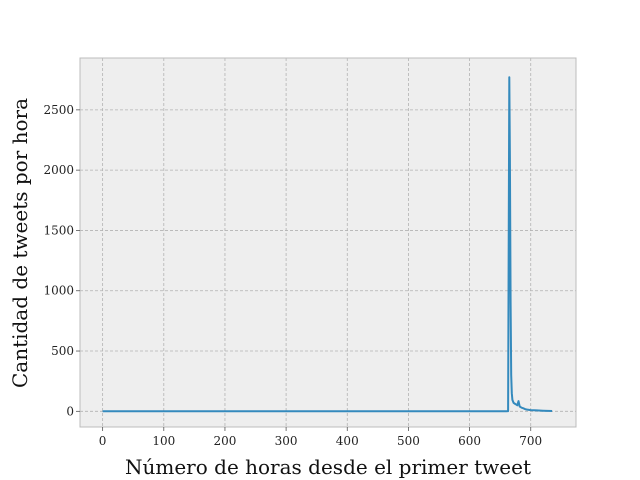  What do you see at coordinates (58, 230) in the screenshot?
I see `y-tick-label: 1500` at bounding box center [58, 230].